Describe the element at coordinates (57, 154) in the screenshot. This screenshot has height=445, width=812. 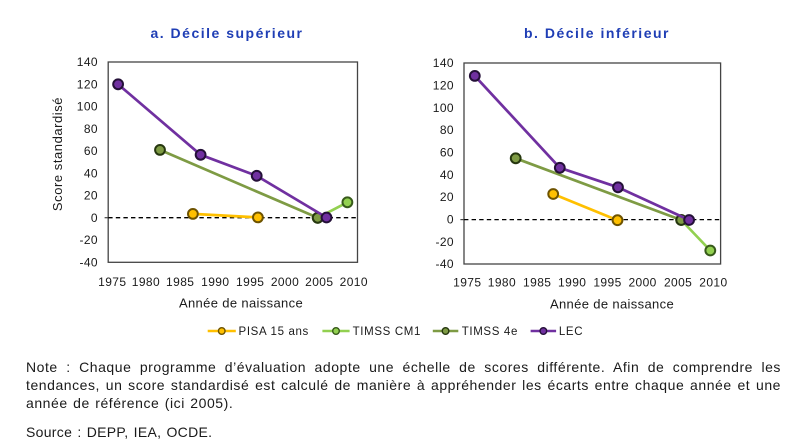
I see `svg-text: Score standardisé` at that location.